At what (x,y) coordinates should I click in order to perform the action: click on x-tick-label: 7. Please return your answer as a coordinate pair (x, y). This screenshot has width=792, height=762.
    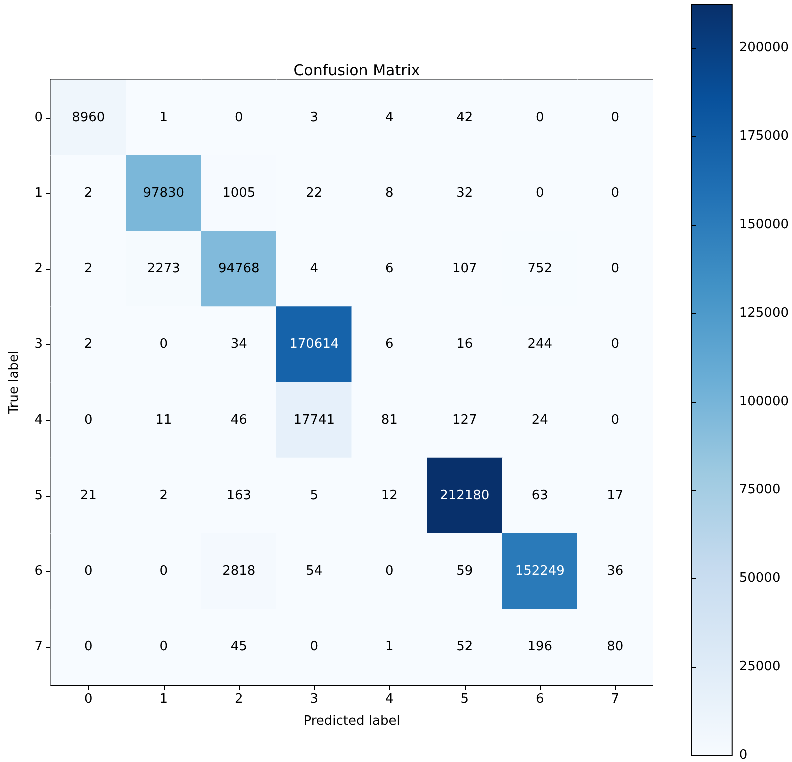
    Looking at the image, I should click on (615, 699).